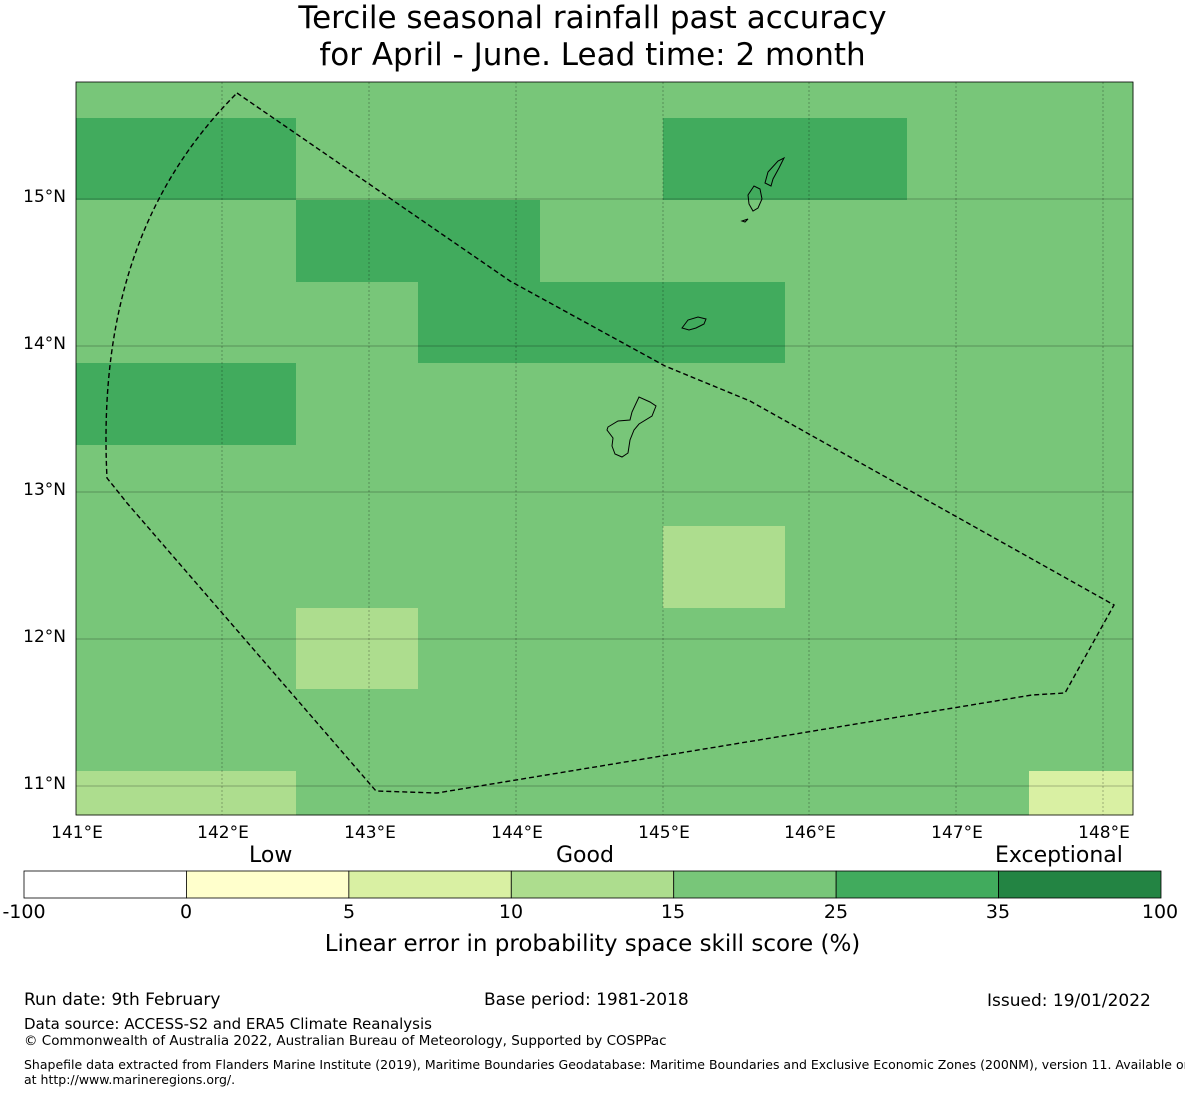 The height and width of the screenshot is (1095, 1185). Describe the element at coordinates (44, 344) in the screenshot. I see `lat-tick-14: 14°N` at that location.